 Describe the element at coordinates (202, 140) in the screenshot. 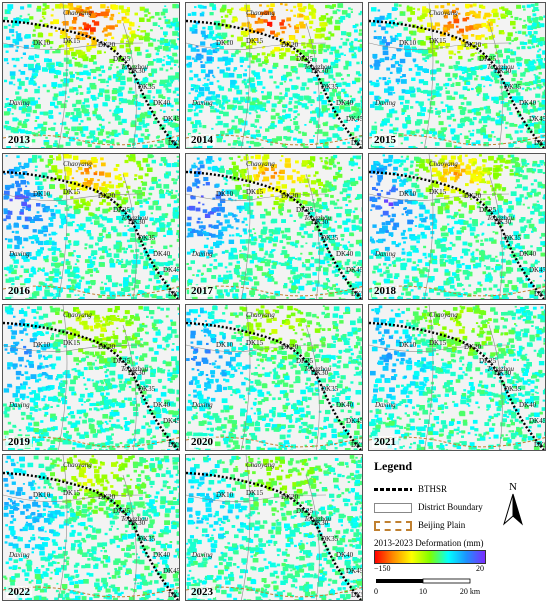

I see `year-label: 2014` at that location.